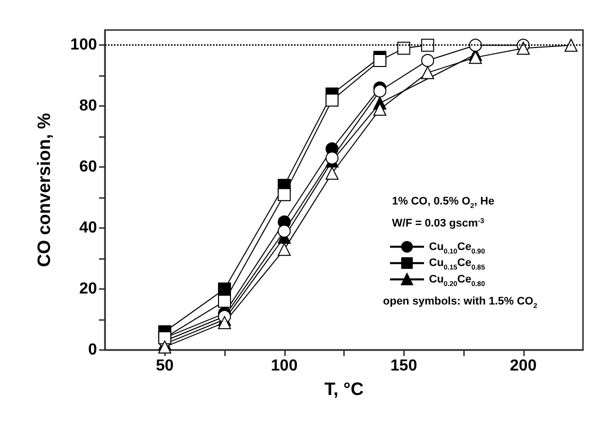  What do you see at coordinates (344, 389) in the screenshot?
I see `x-axis-title: T, °C` at bounding box center [344, 389].